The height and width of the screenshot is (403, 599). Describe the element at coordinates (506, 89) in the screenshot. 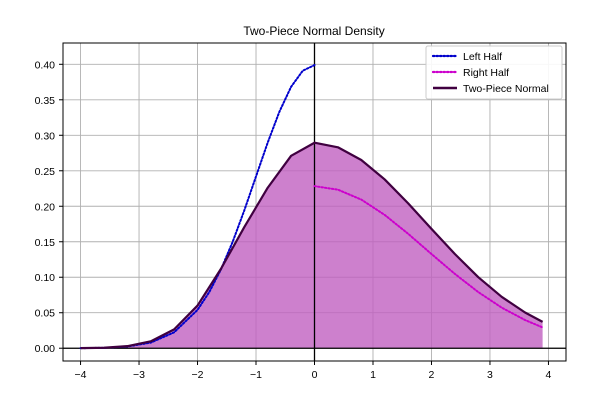

I see `legend-label-2: Two-Piece Normal` at that location.